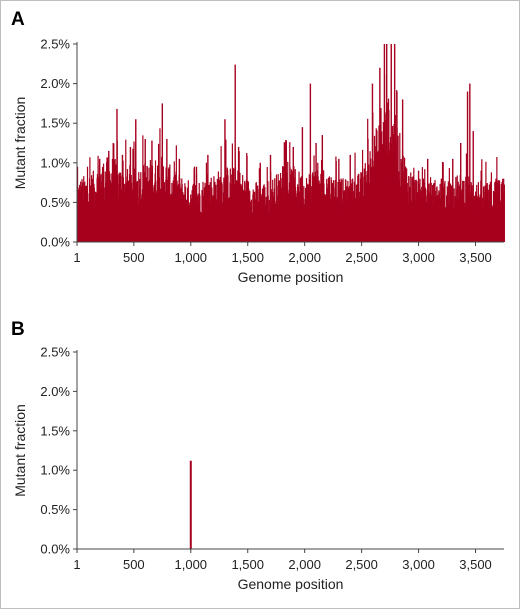  What do you see at coordinates (418, 564) in the screenshot?
I see `x-tick-label: 3,000` at bounding box center [418, 564].